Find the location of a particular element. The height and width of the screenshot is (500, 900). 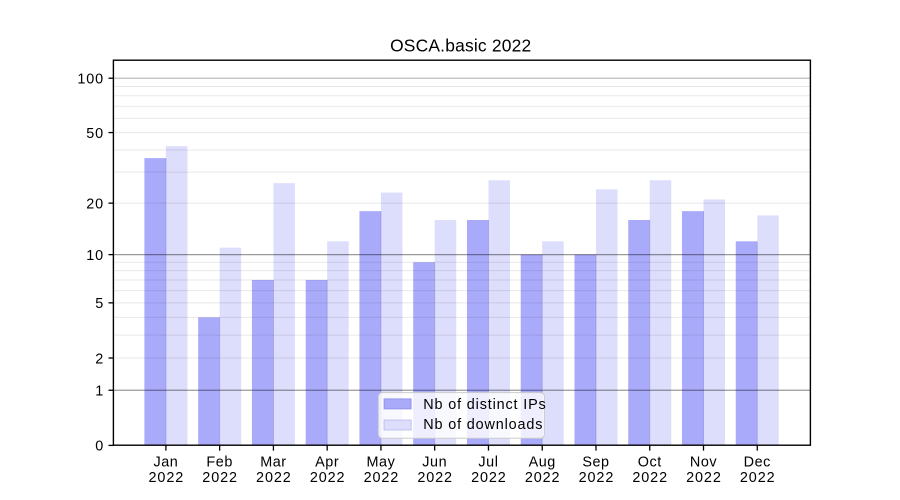

svg-text: Jan is located at coordinates (165, 462).